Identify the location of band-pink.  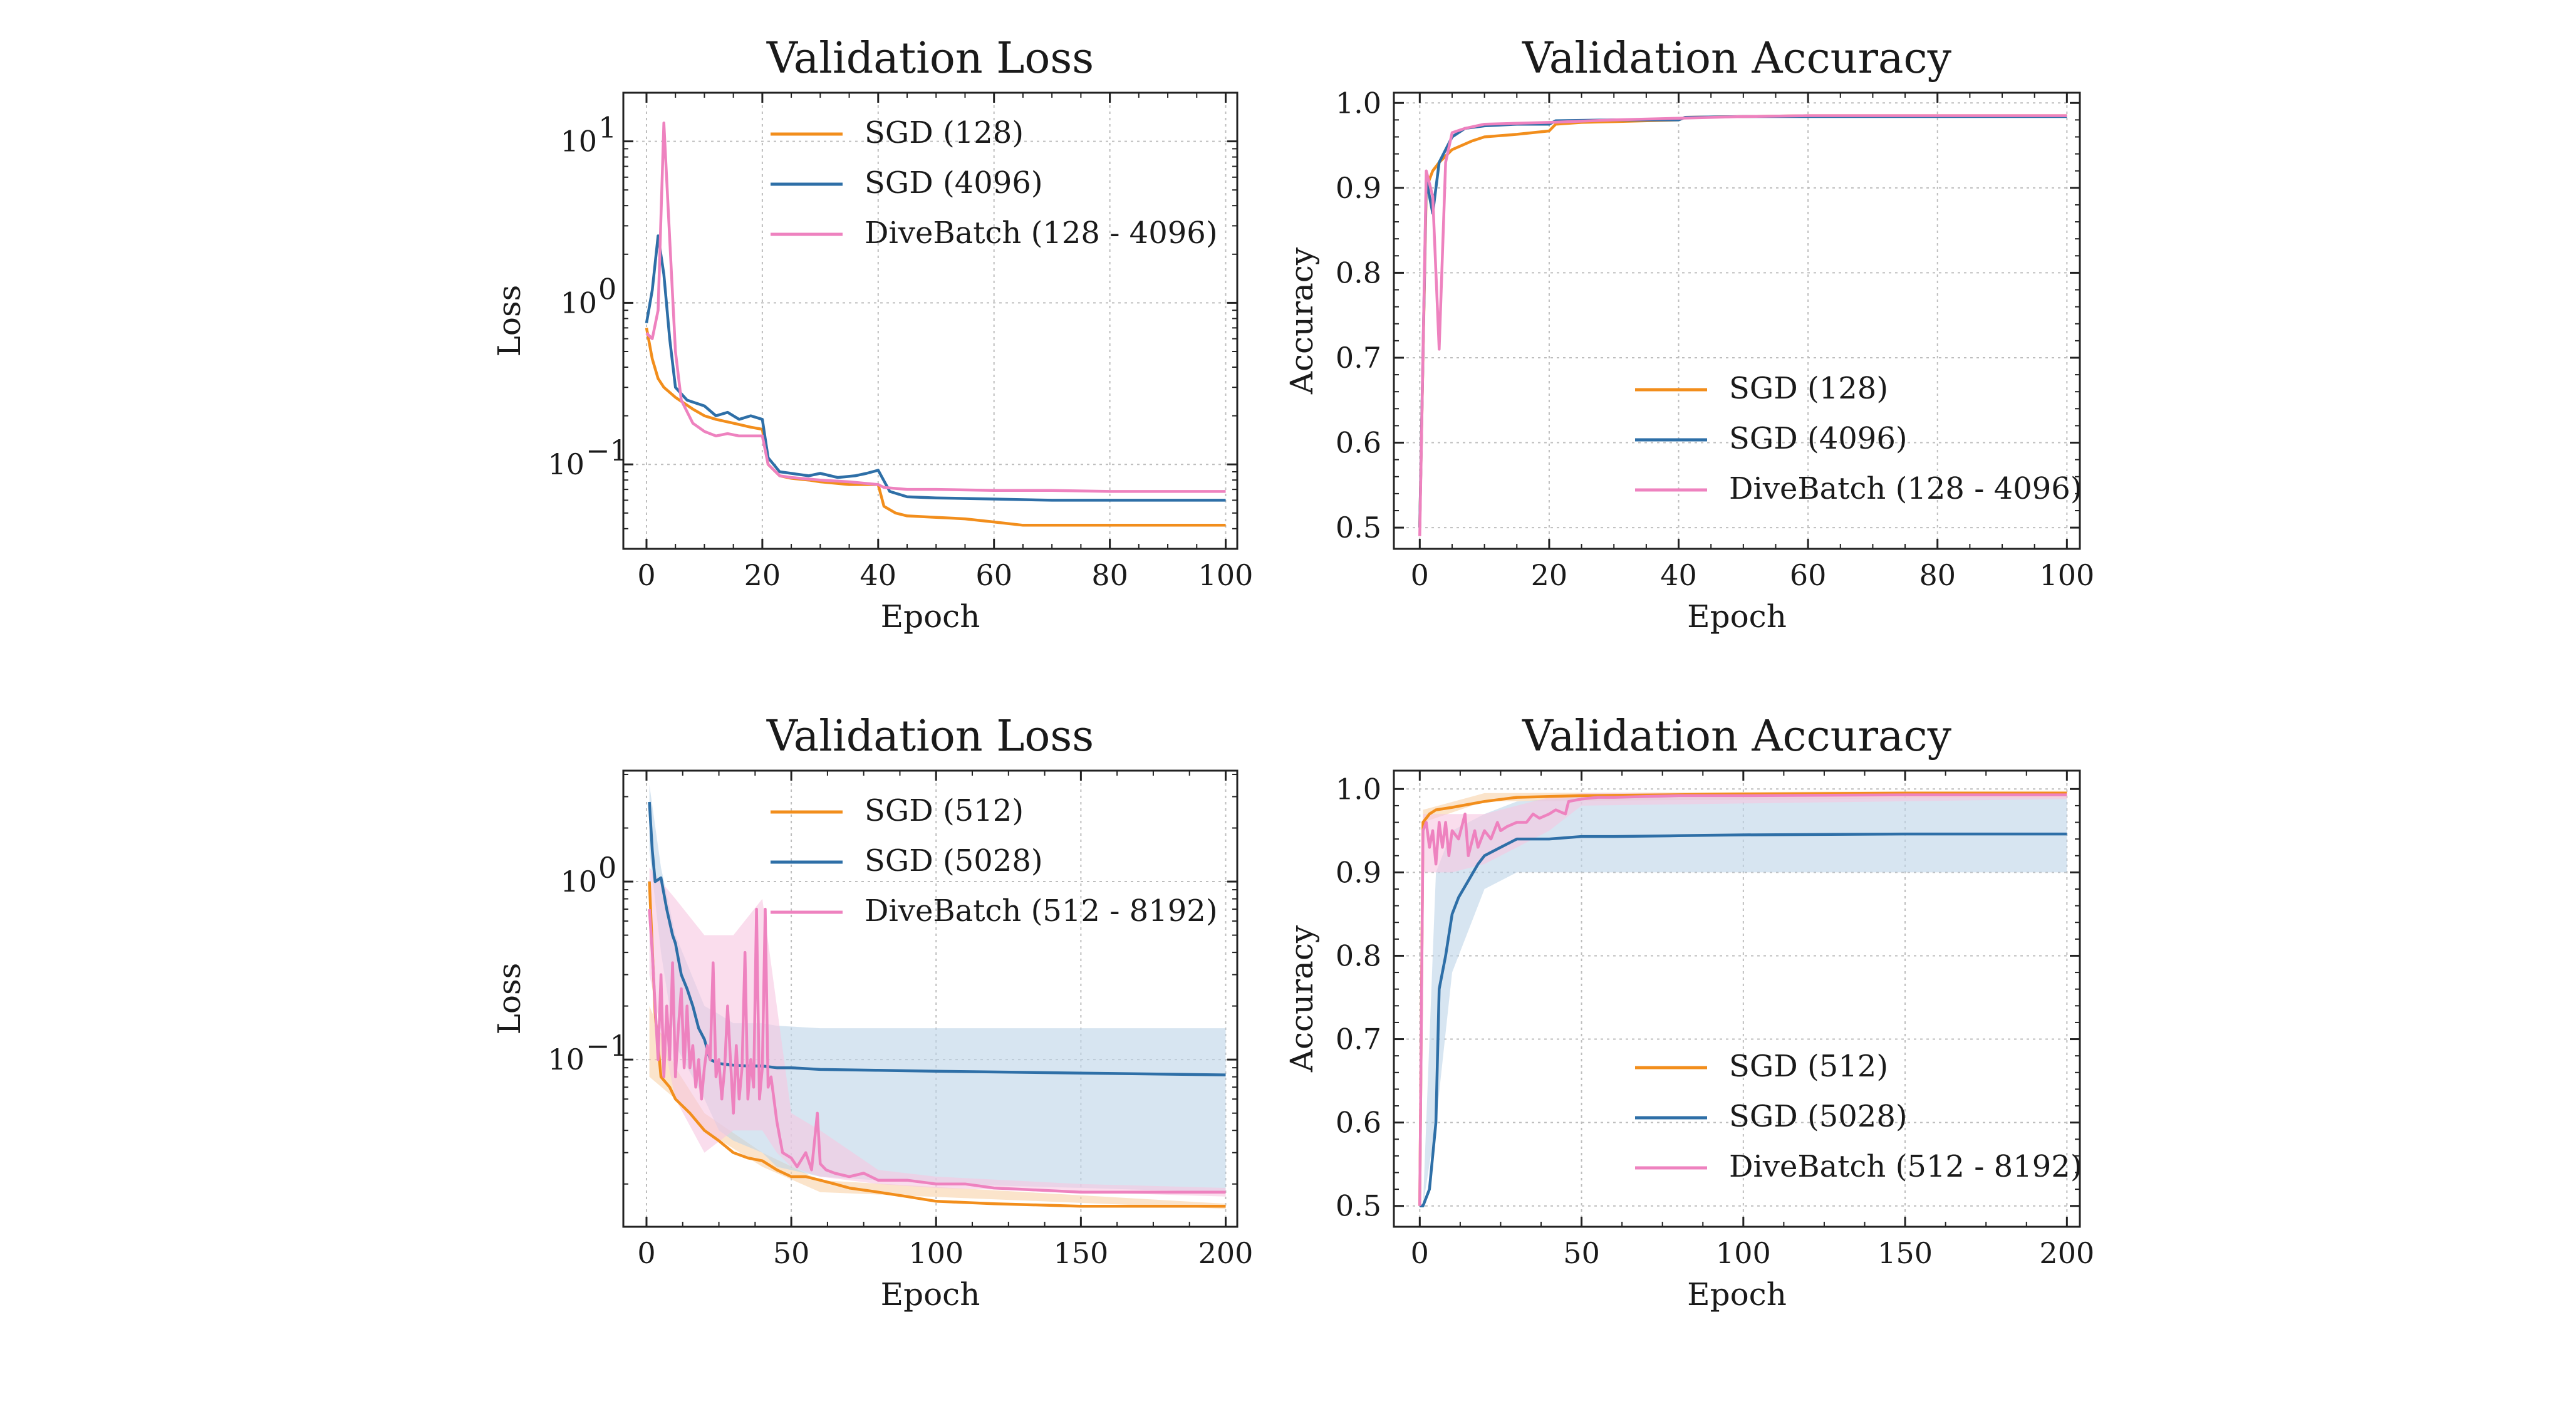
(937, 1032).